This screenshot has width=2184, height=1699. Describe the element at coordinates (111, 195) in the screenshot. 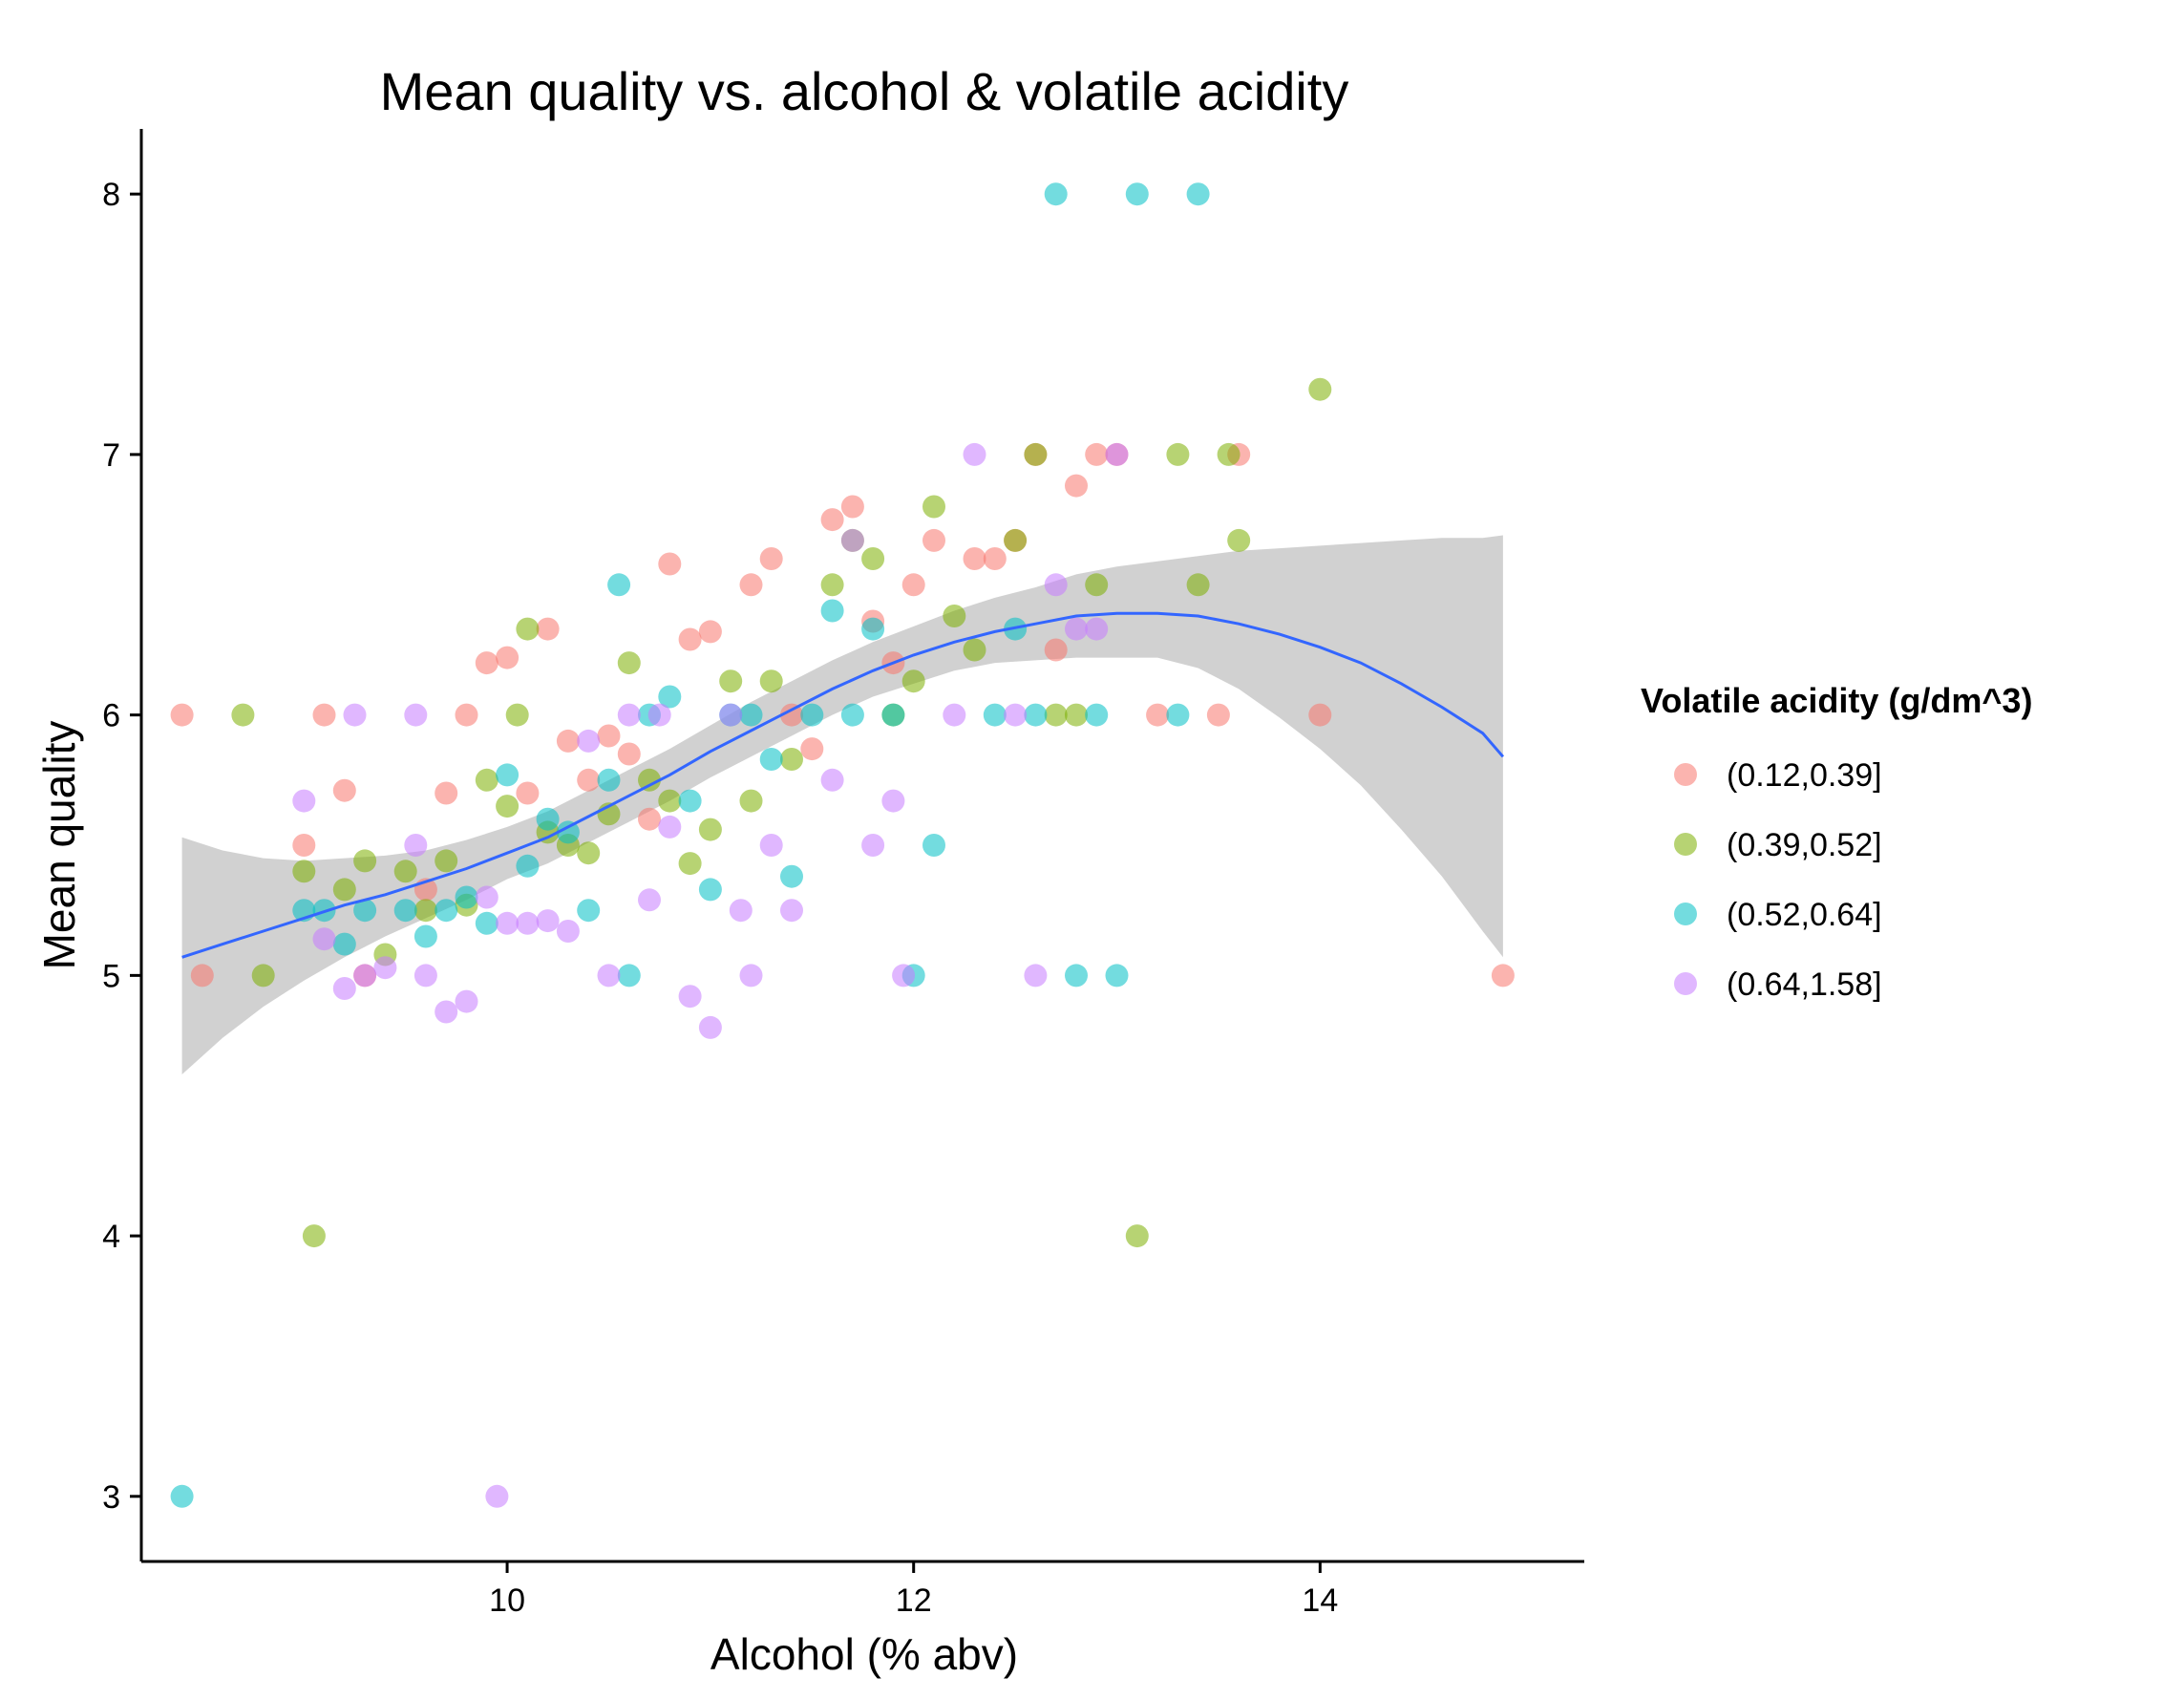

I see `y-tick-label-8: 8` at that location.